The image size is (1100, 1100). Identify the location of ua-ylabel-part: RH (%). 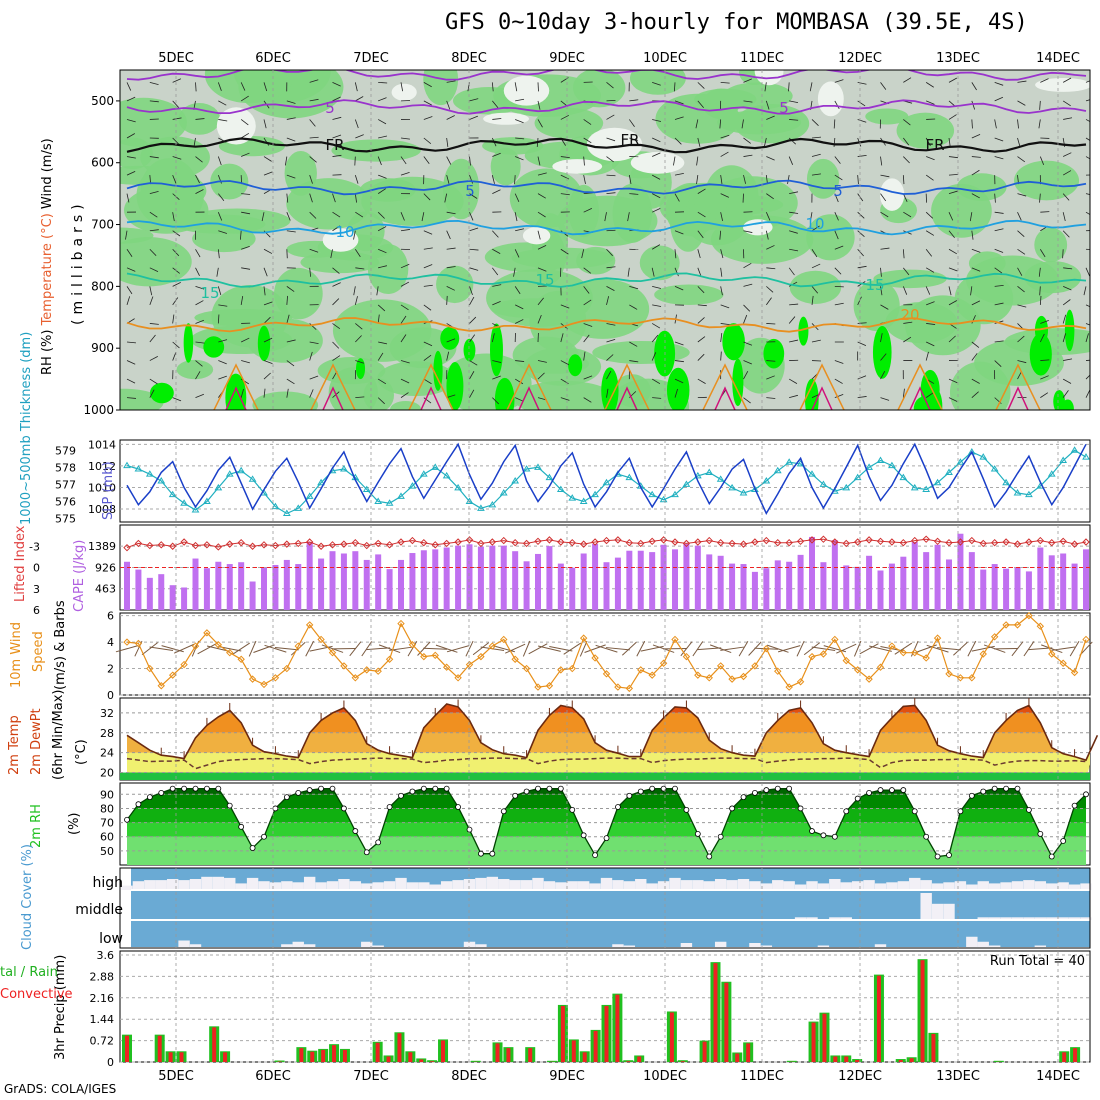
(47, 352).